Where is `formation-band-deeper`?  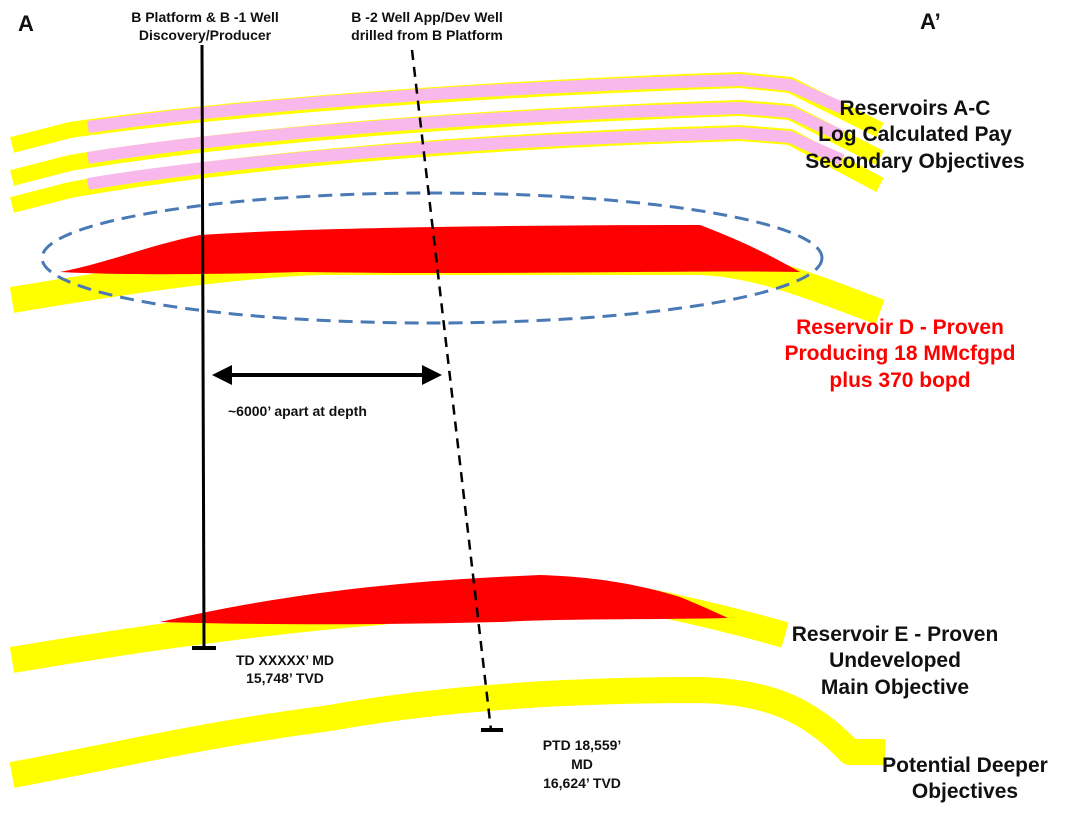 formation-band-deeper is located at coordinates (447, 732).